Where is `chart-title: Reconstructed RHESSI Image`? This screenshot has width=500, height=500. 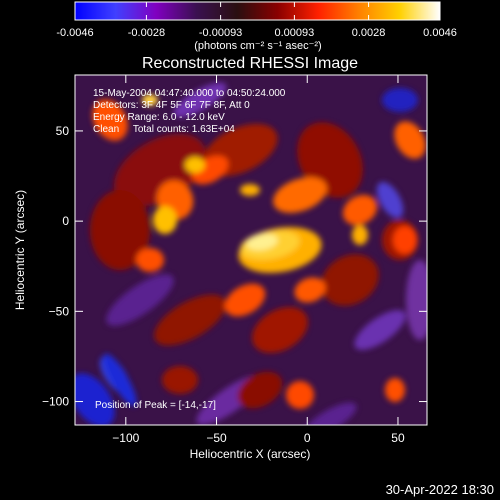 chart-title: Reconstructed RHESSI Image is located at coordinates (250, 63).